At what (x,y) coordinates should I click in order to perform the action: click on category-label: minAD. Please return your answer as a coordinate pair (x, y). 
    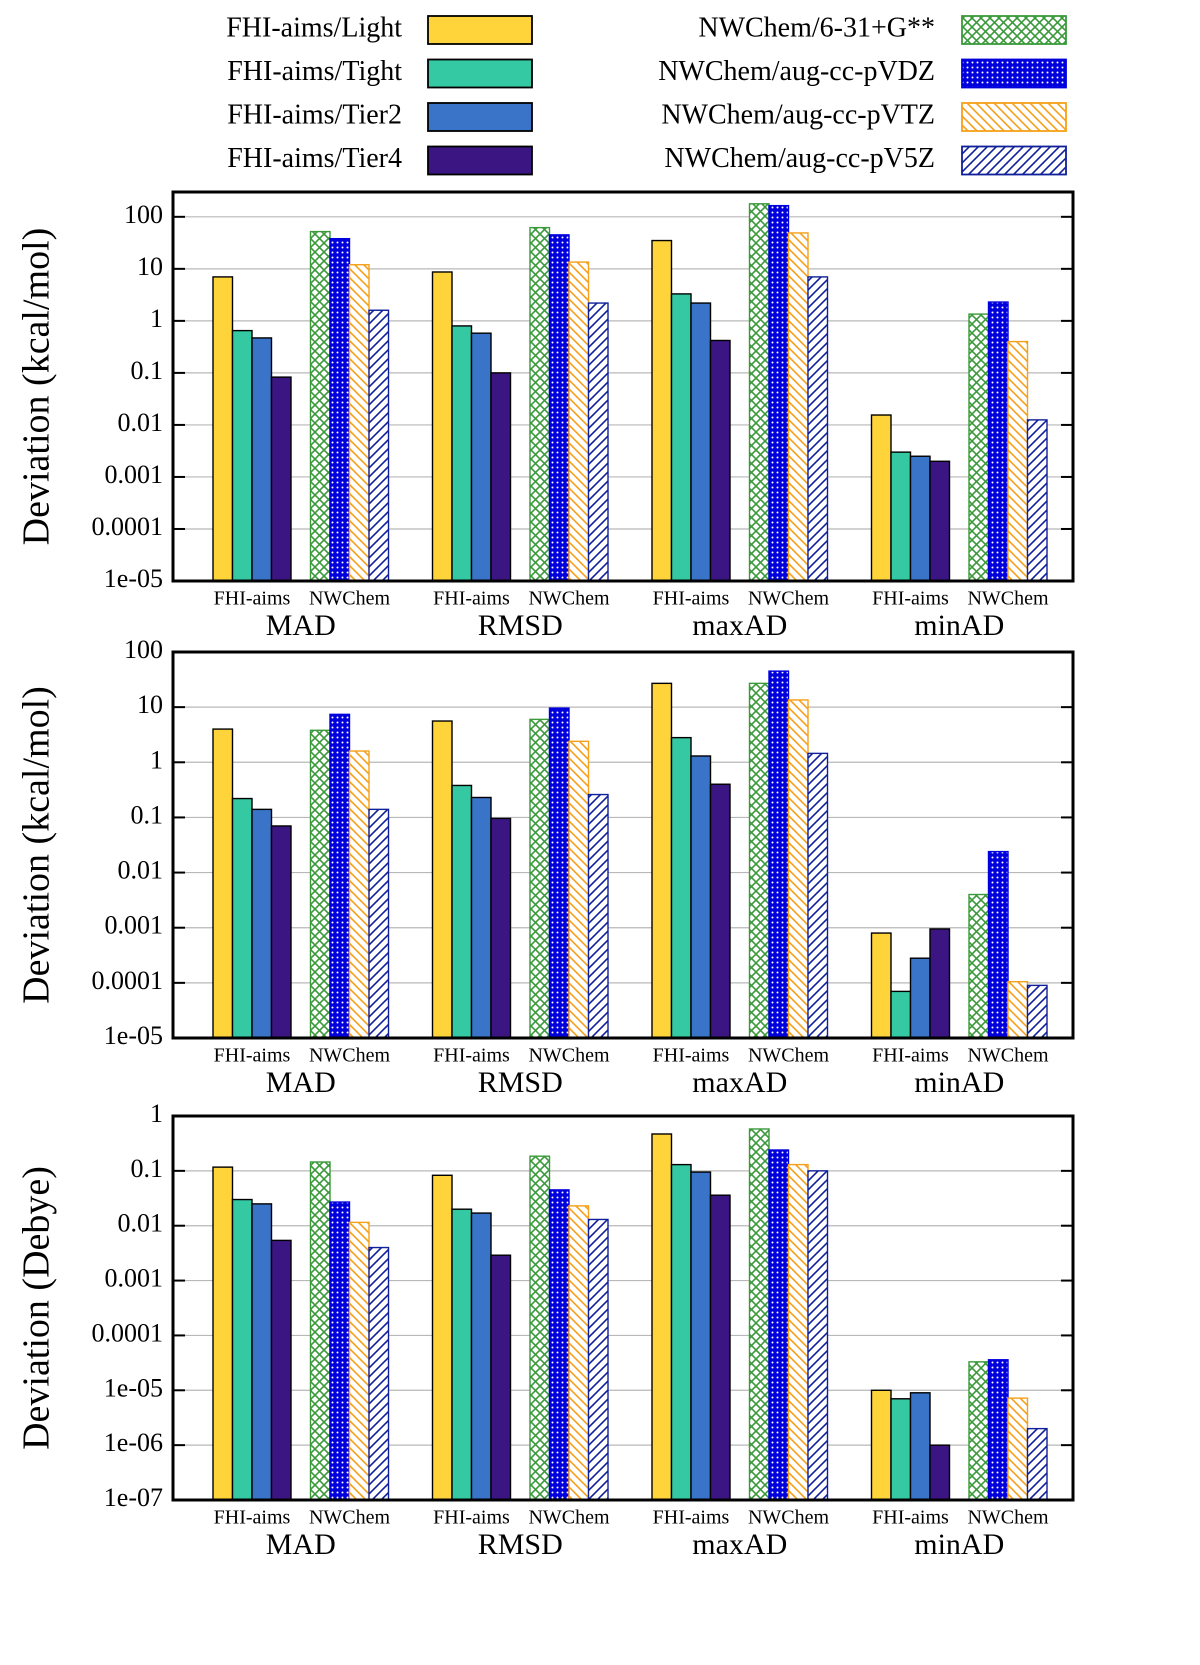
    Looking at the image, I should click on (959, 625).